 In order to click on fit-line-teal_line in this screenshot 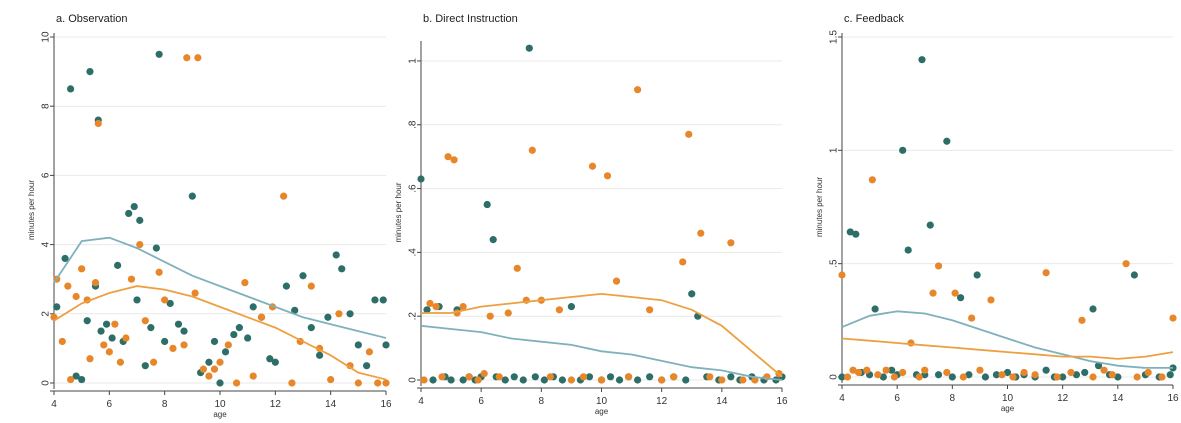, I will do `click(220, 287)`.